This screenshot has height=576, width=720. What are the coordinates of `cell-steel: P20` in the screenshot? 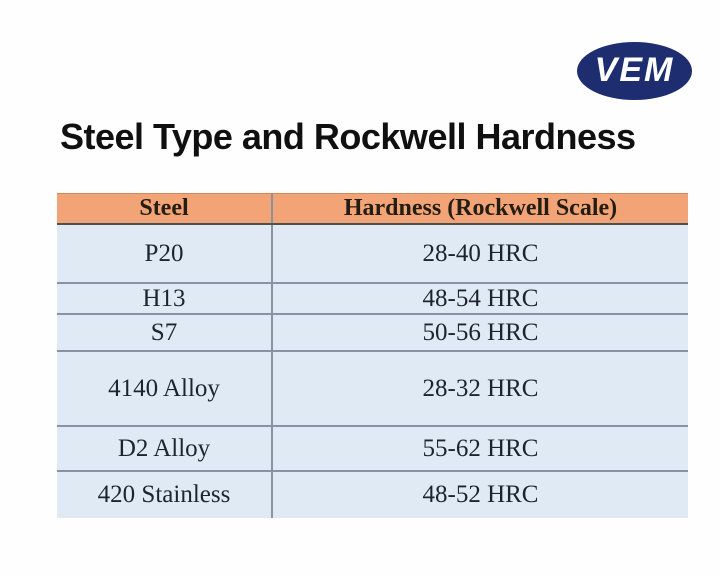 It's located at (165, 253).